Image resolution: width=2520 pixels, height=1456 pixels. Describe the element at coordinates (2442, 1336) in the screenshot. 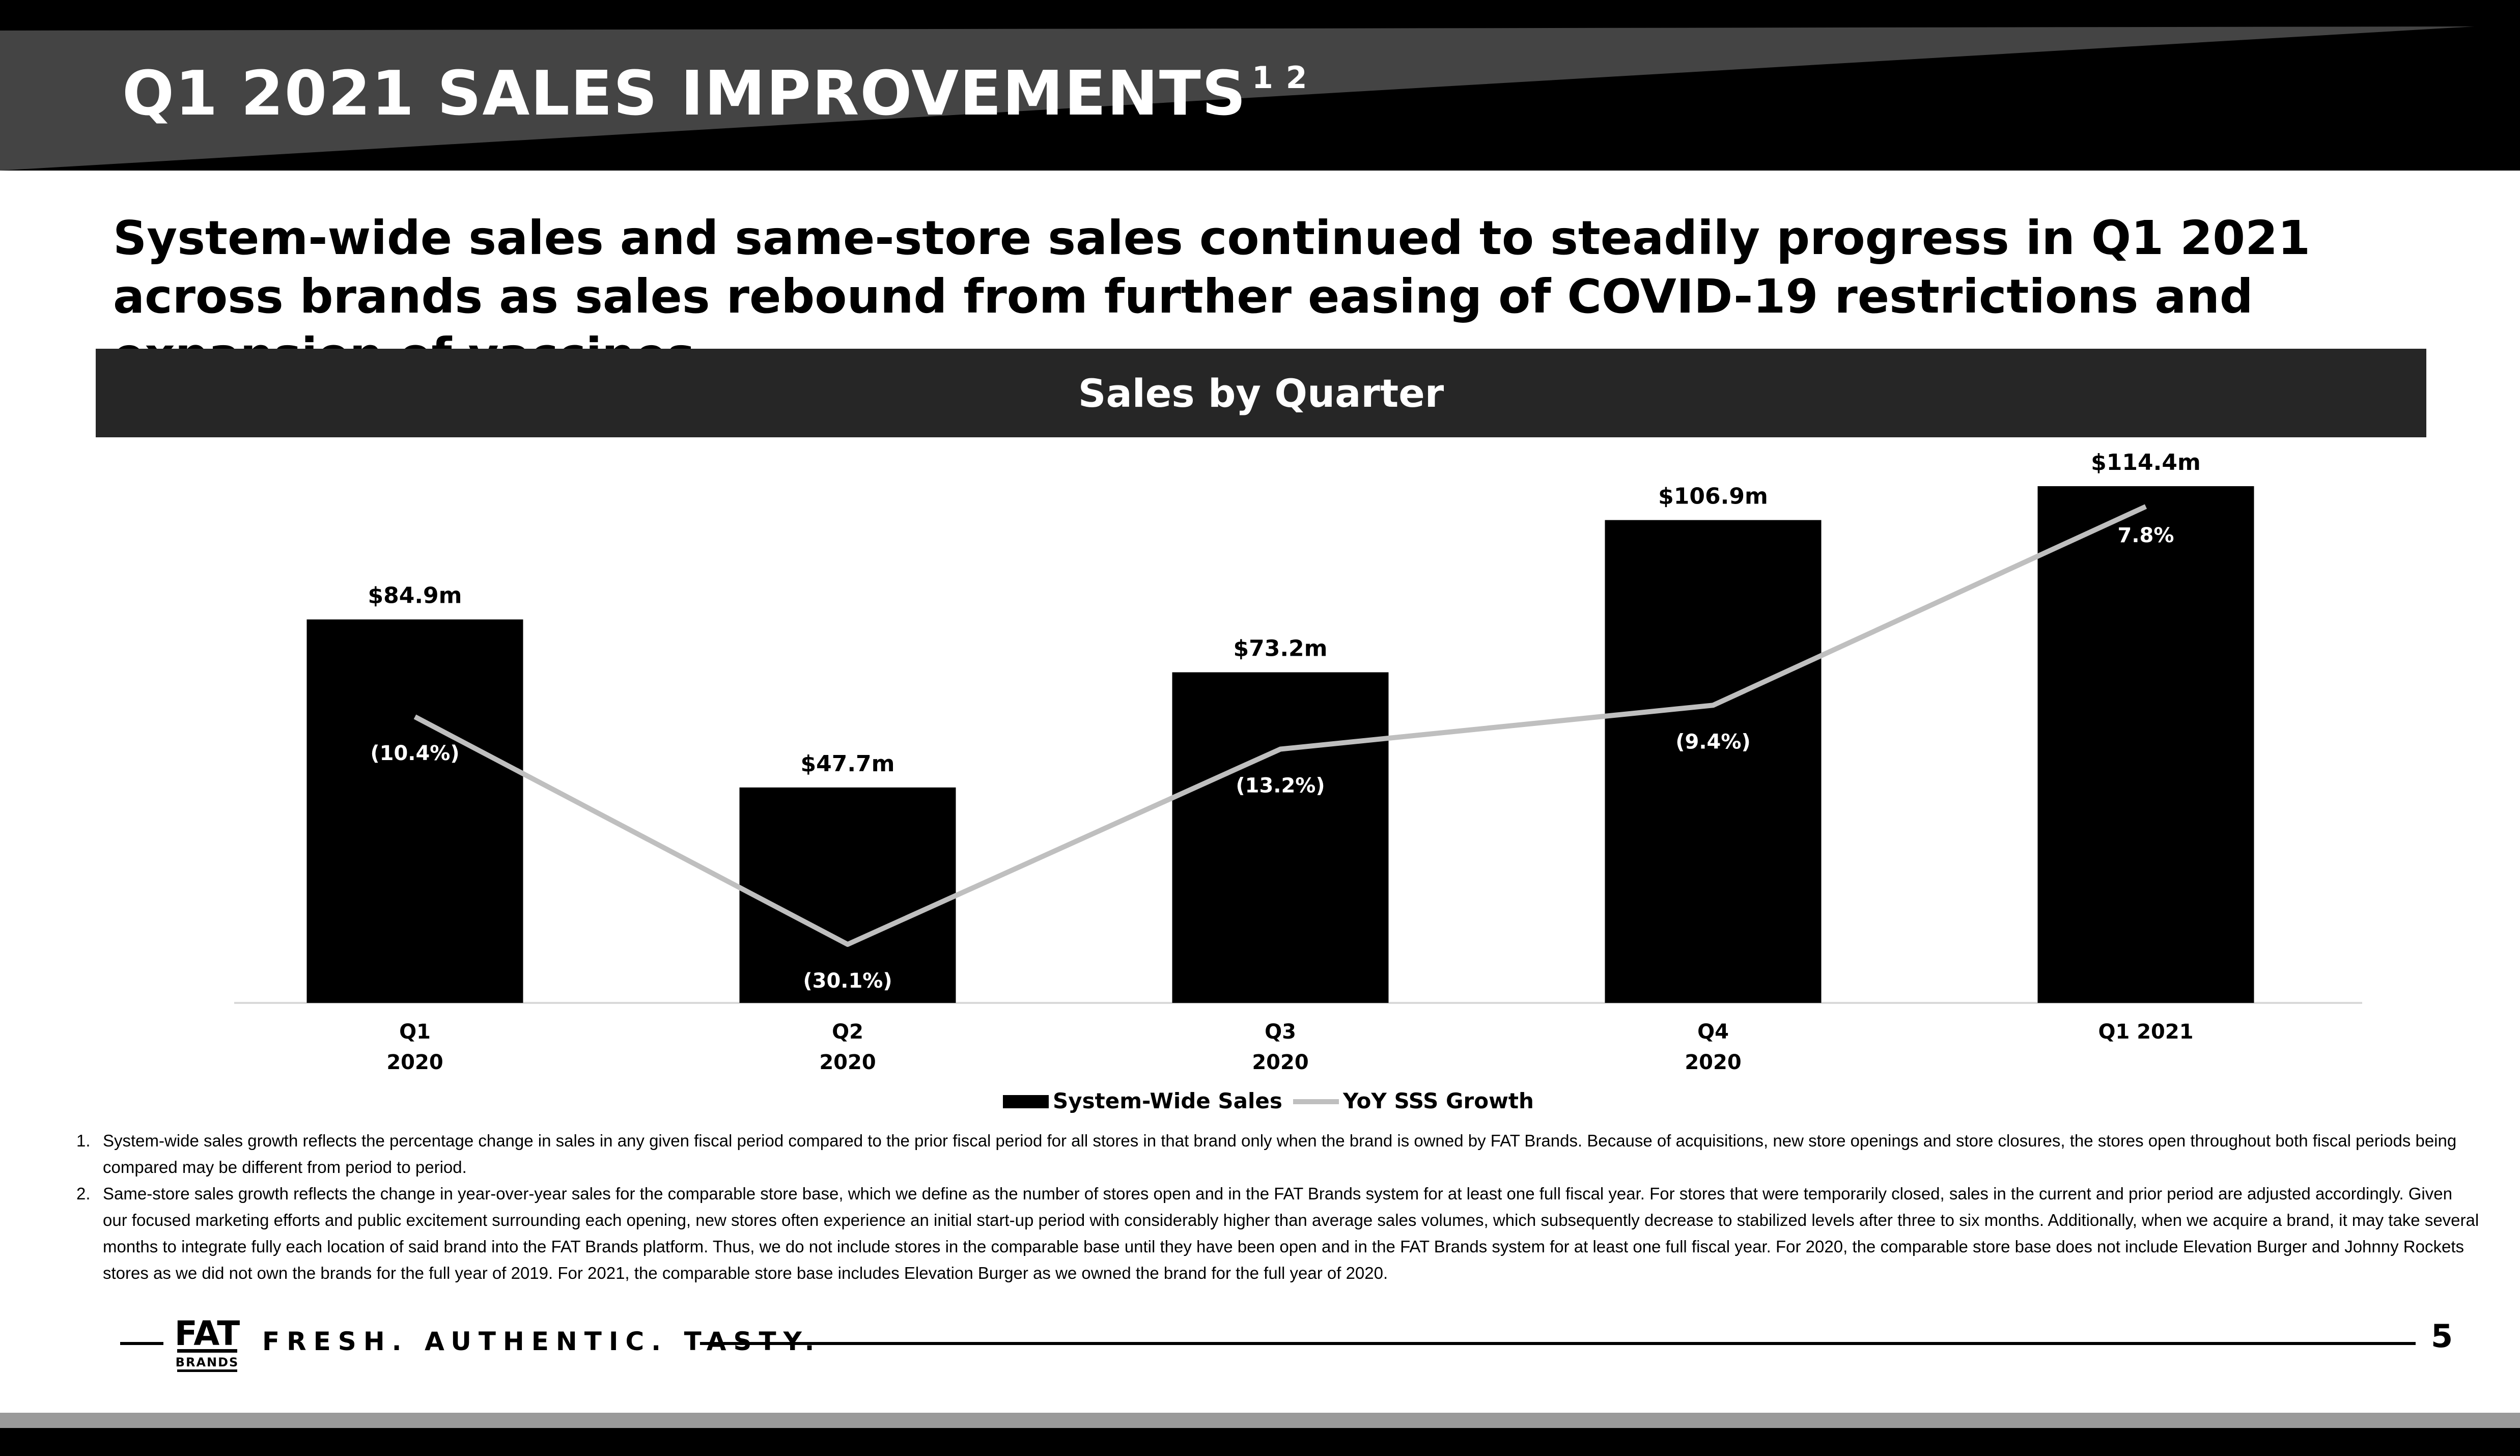

I see `page-number: 5` at that location.